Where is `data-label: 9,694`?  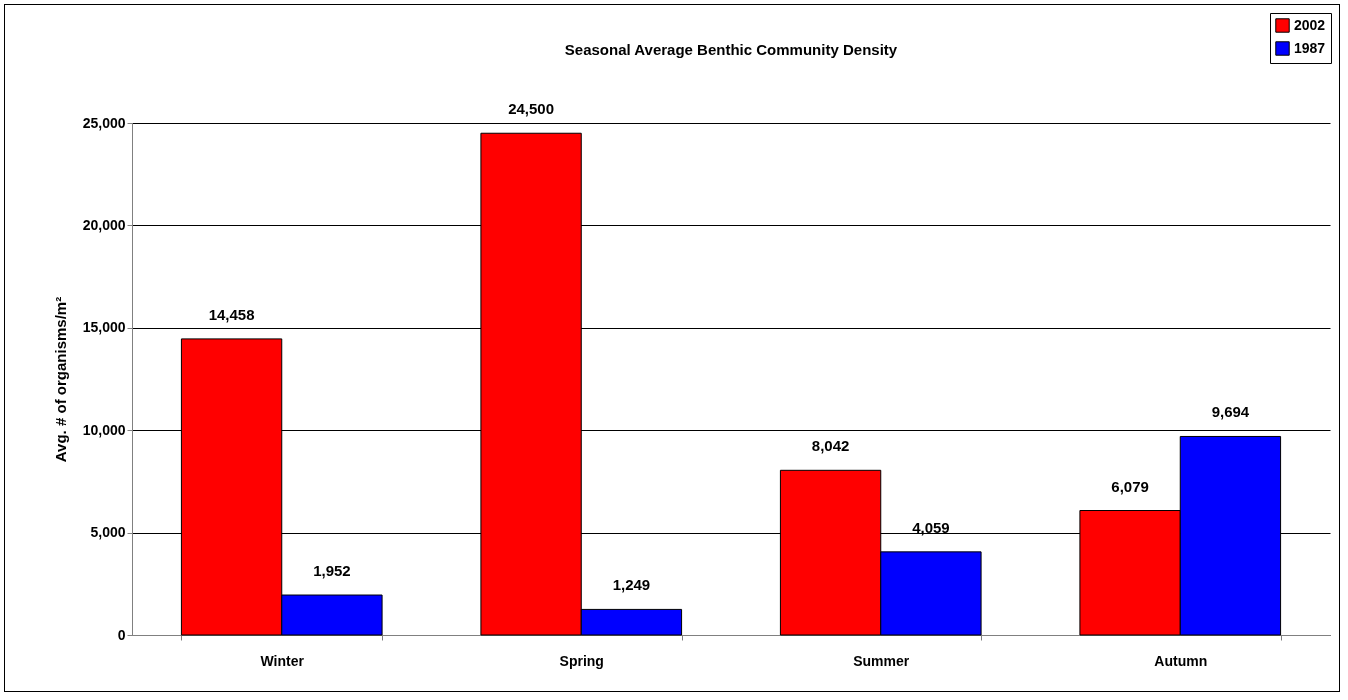
data-label: 9,694 is located at coordinates (1230, 412).